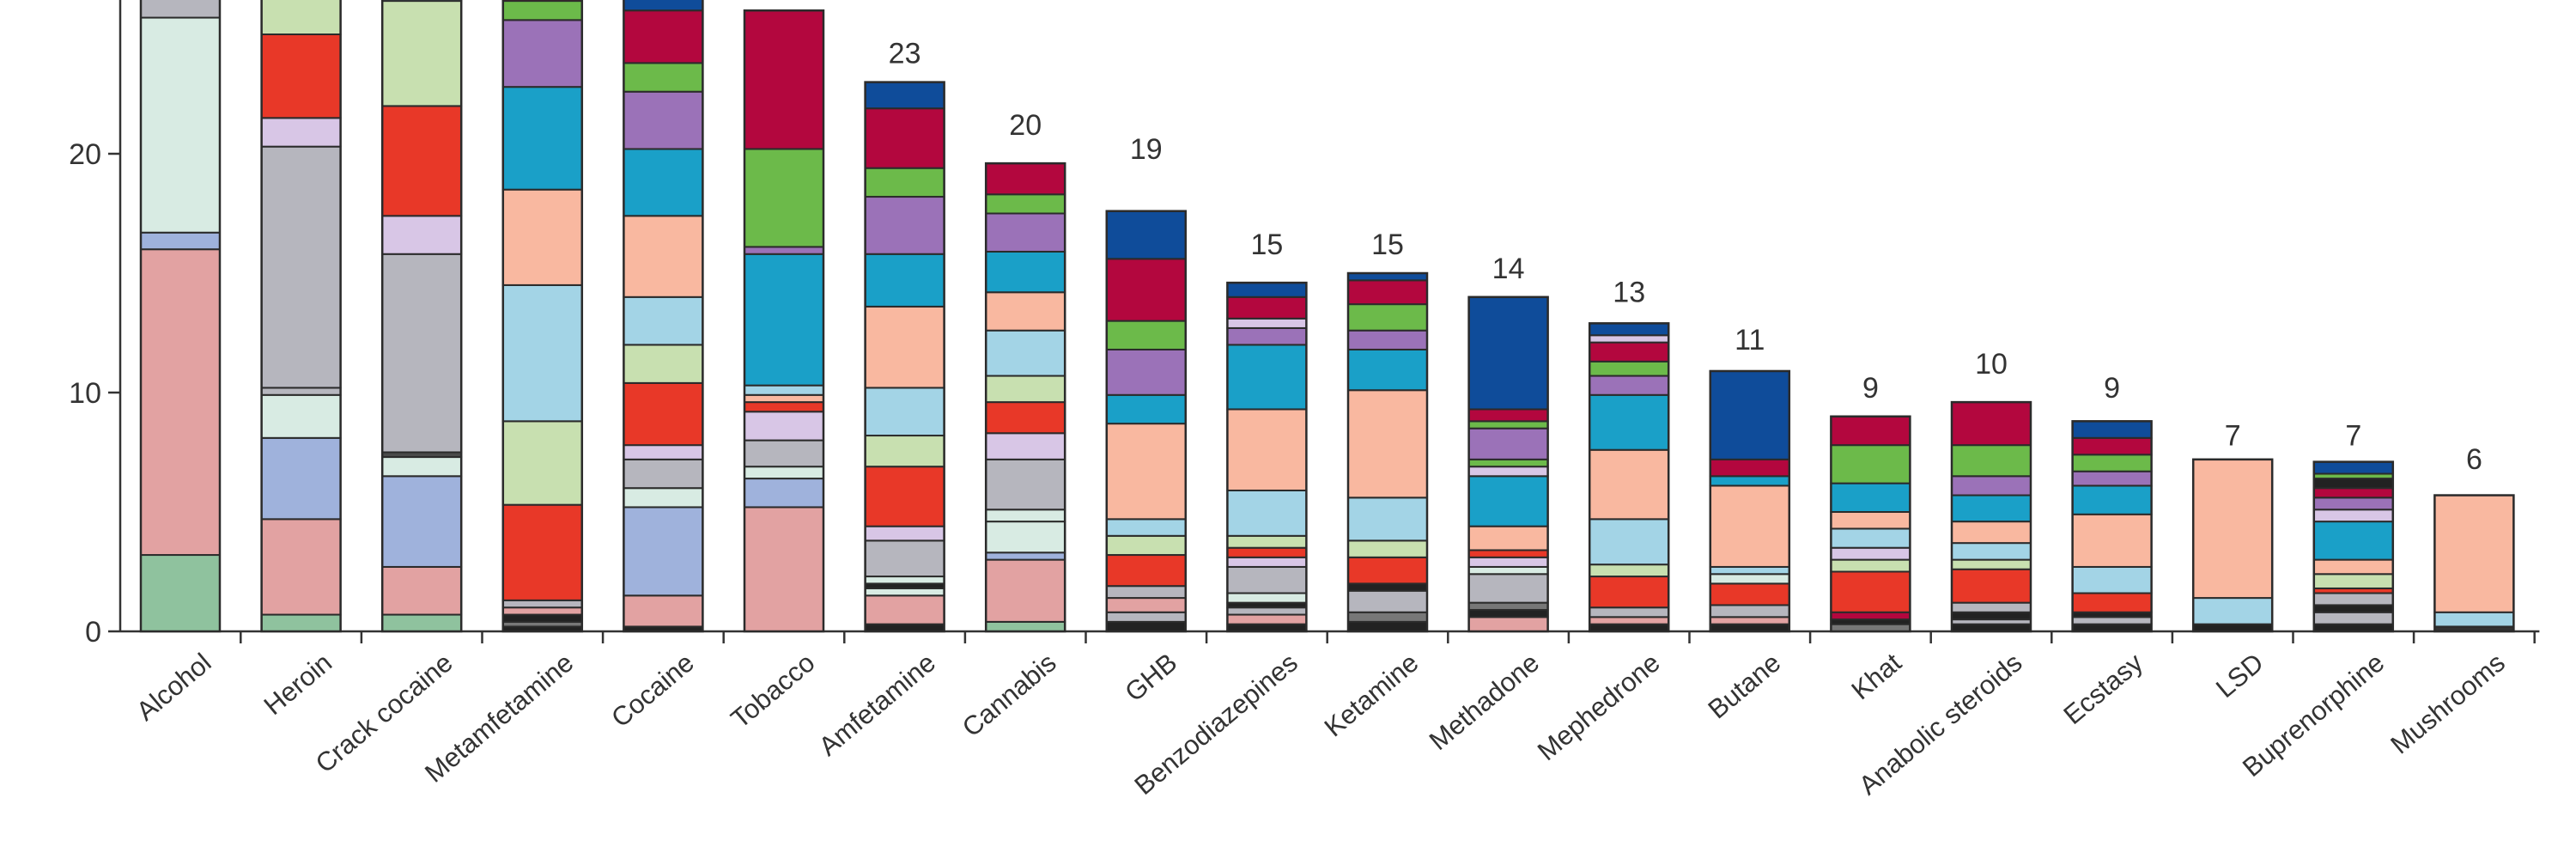  What do you see at coordinates (1629, 293) in the screenshot?
I see `bar-total-label: 13` at bounding box center [1629, 293].